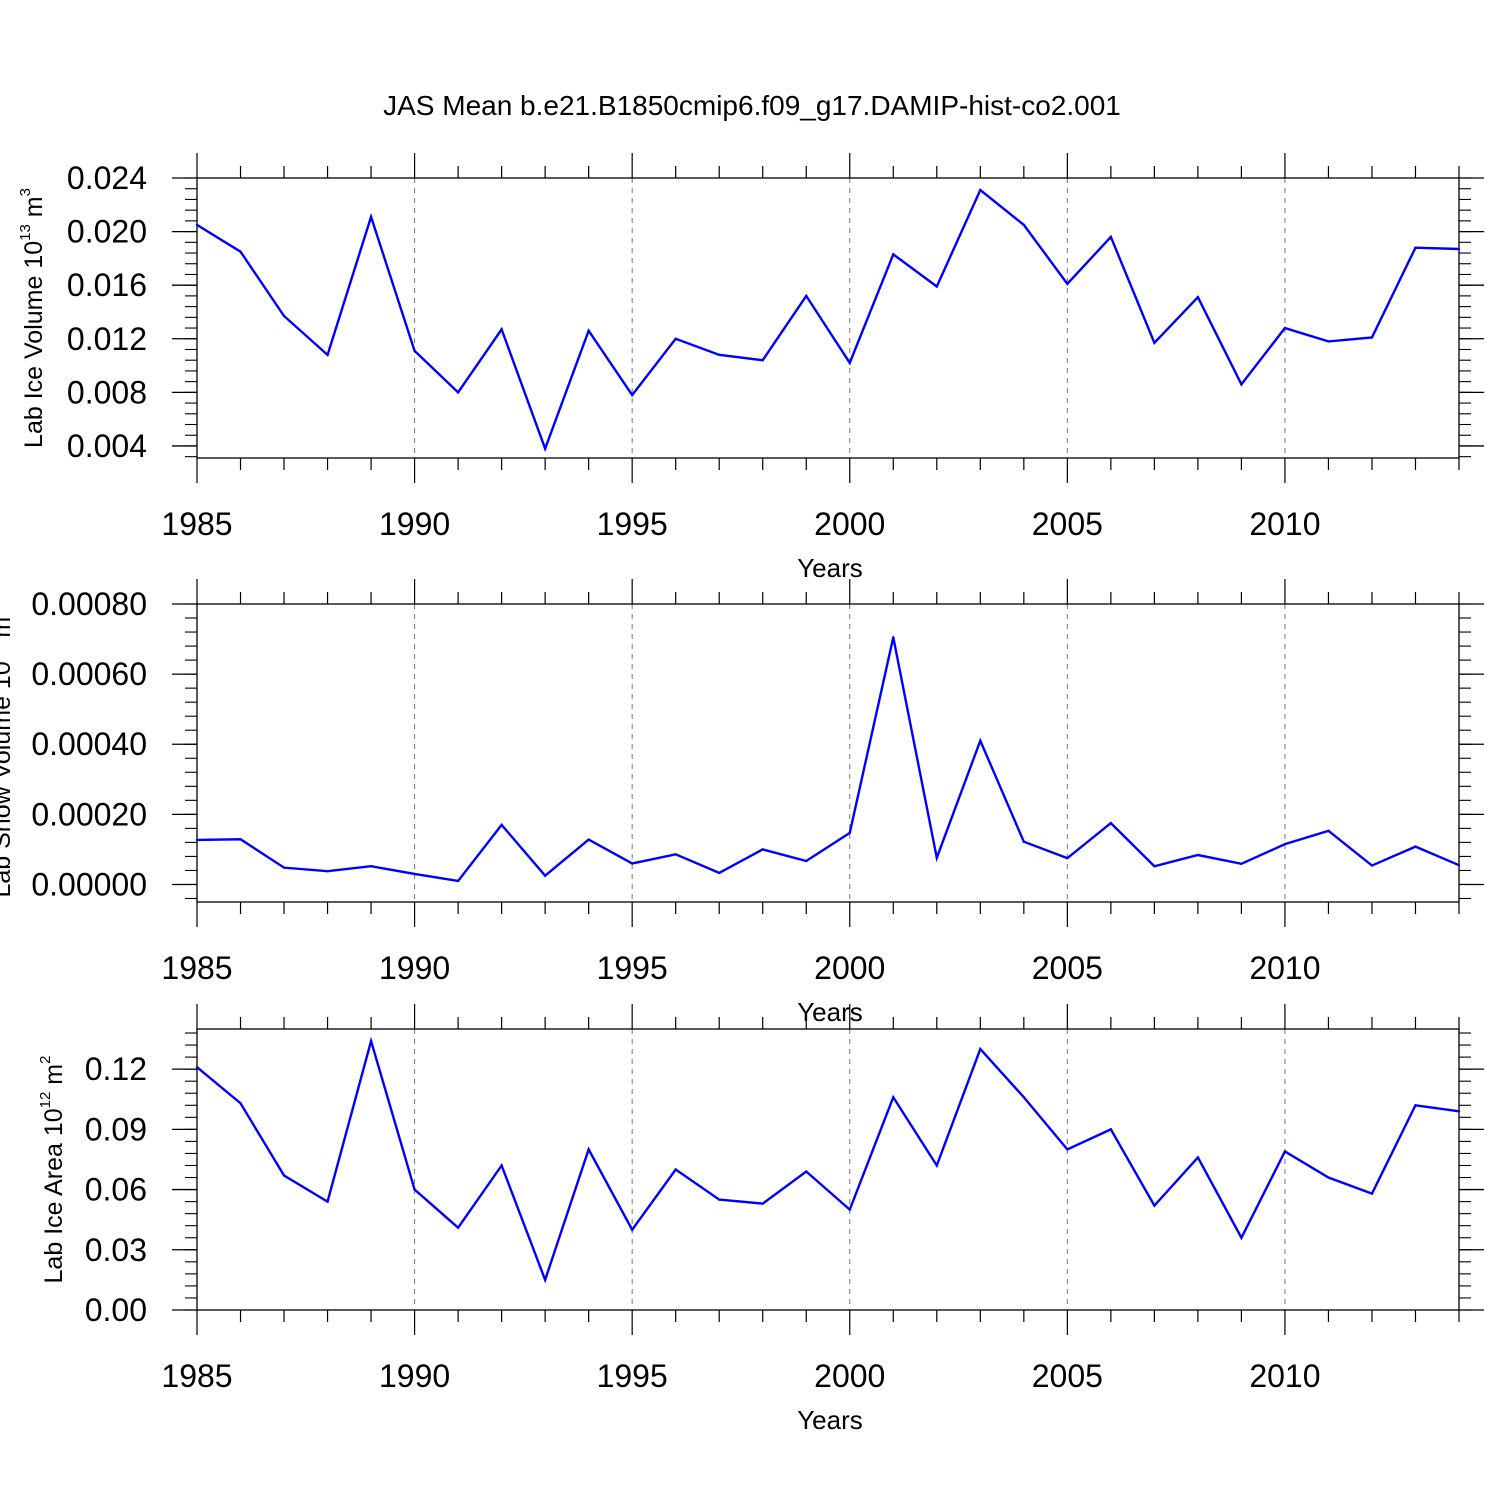 This screenshot has width=1500, height=1500. I want to click on x-axis-label: Years, so click(830, 568).